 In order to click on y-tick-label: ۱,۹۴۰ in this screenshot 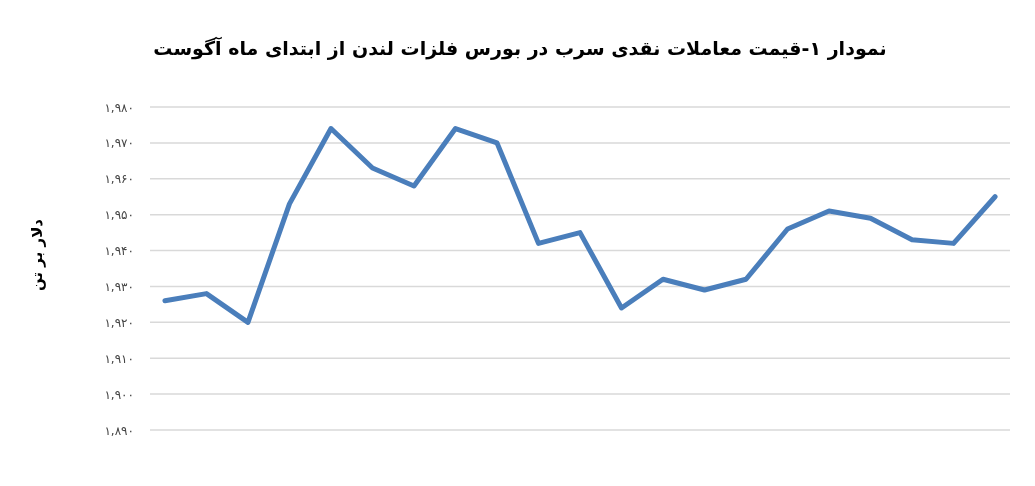, I will do `click(119, 251)`.